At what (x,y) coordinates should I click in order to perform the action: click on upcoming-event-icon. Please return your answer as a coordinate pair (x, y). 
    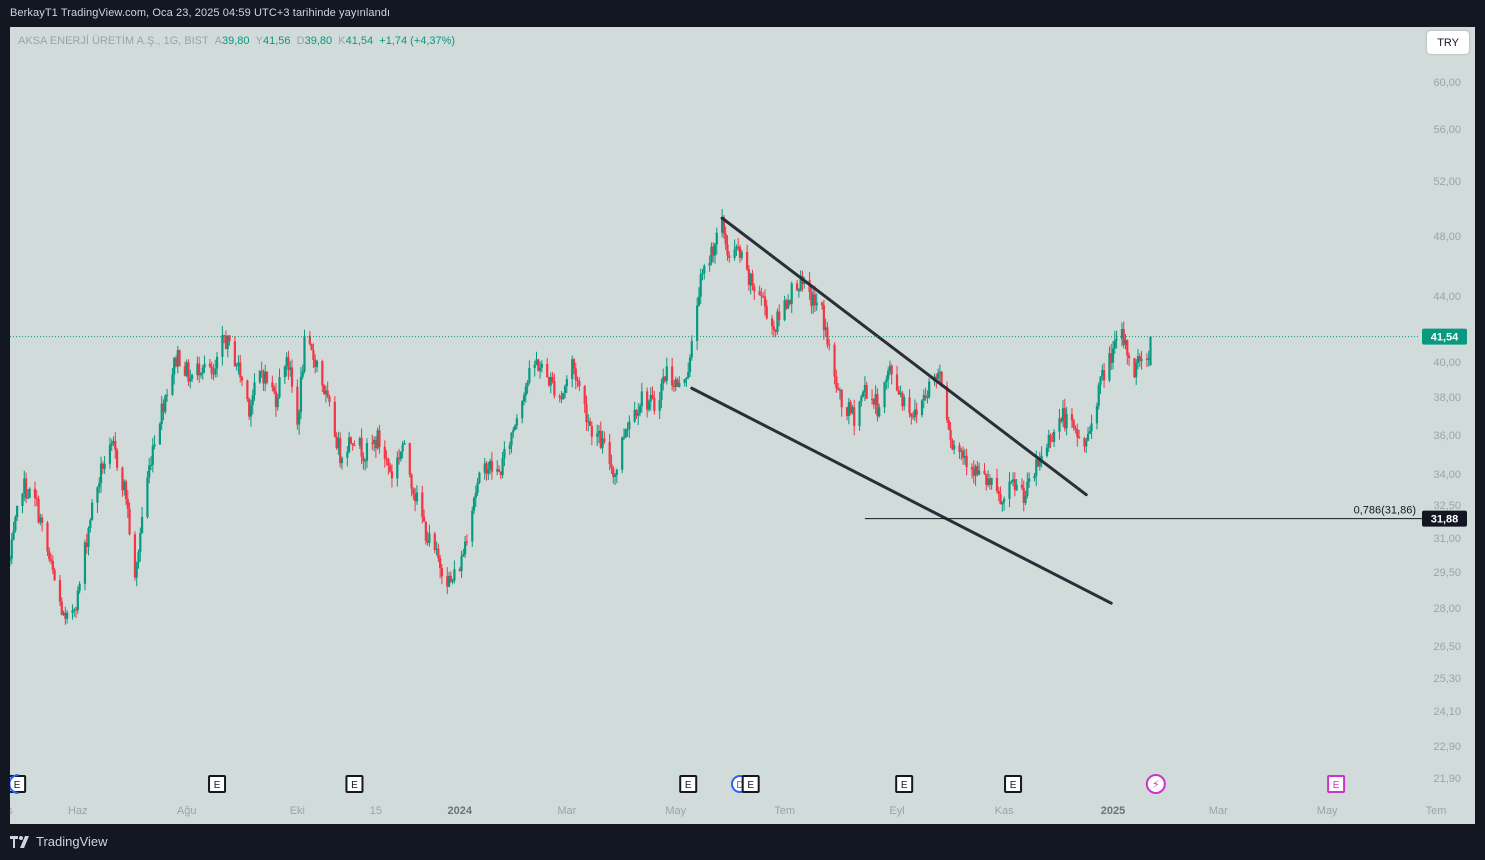
    Looking at the image, I should click on (1155, 784).